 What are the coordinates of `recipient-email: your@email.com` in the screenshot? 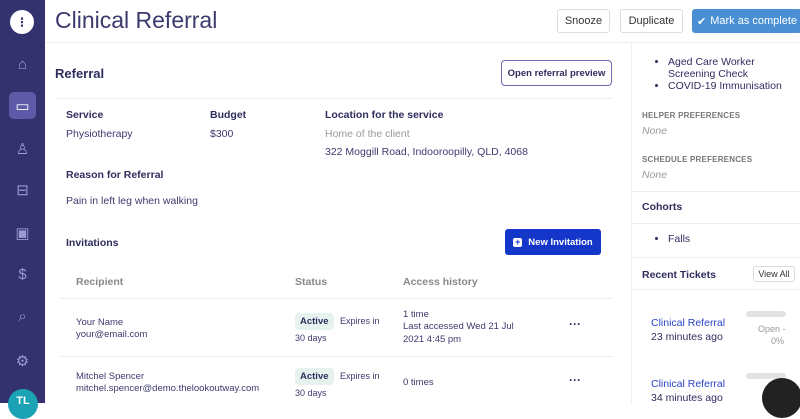 It's located at (112, 334).